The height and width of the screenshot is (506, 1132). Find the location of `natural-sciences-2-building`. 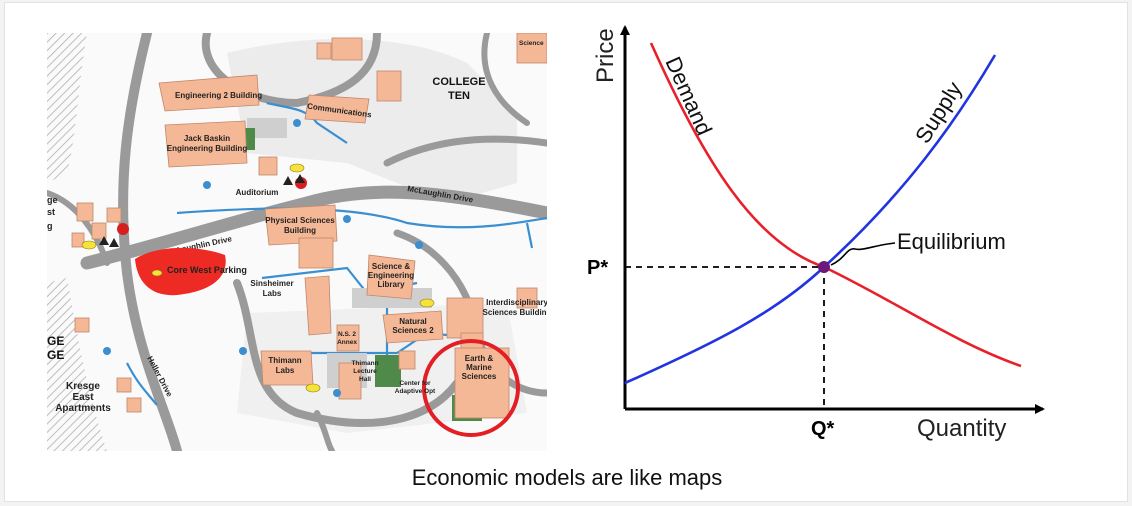

natural-sciences-2-building is located at coordinates (413, 327).